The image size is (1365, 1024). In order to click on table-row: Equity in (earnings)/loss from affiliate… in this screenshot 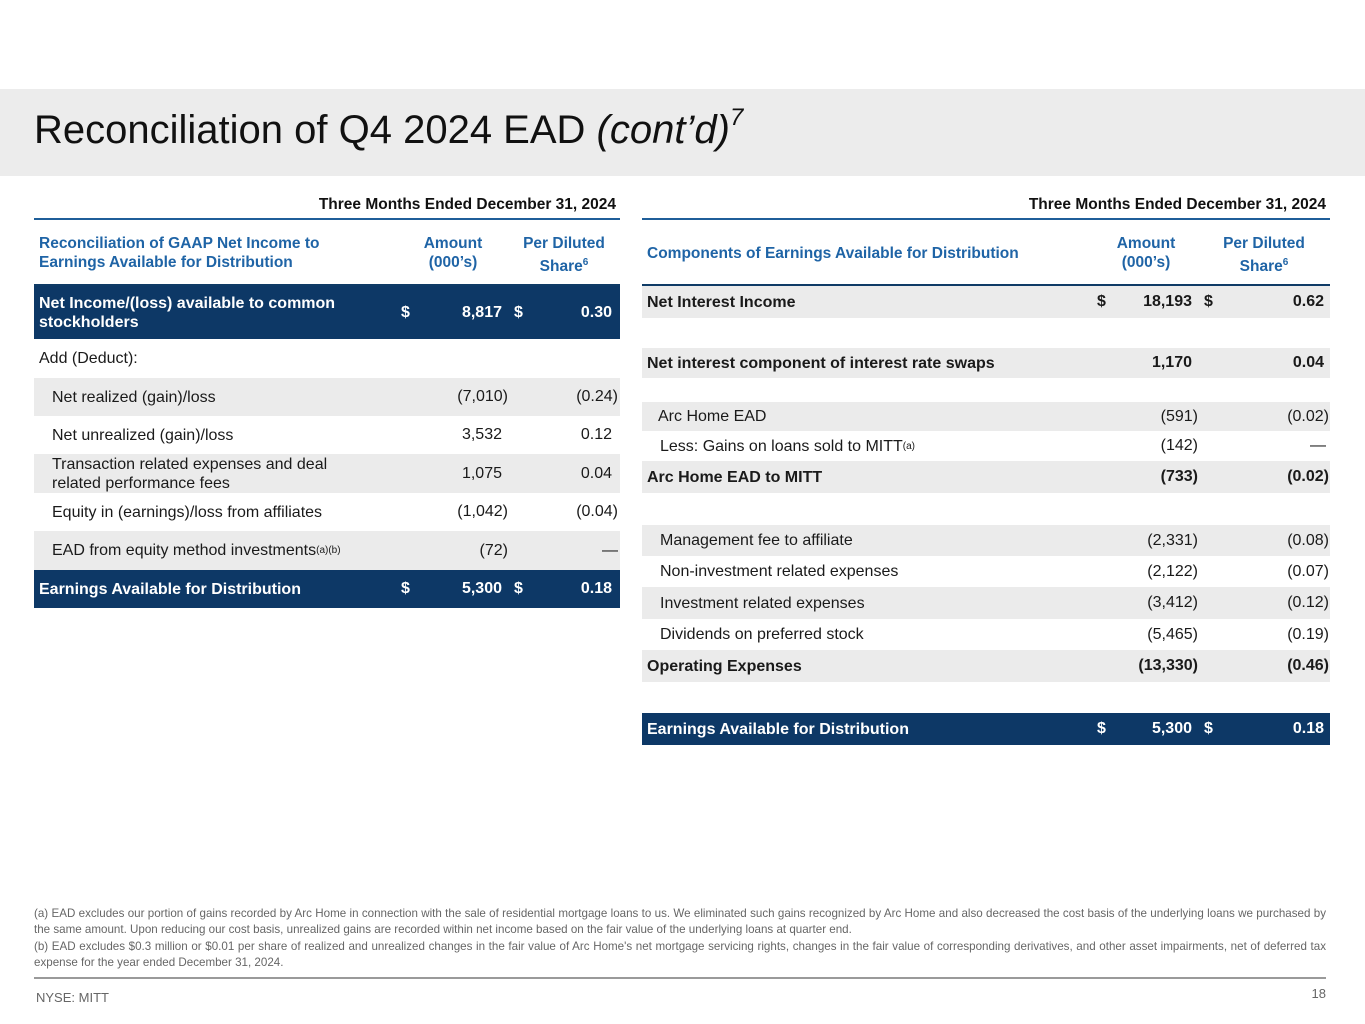, I will do `click(335, 512)`.